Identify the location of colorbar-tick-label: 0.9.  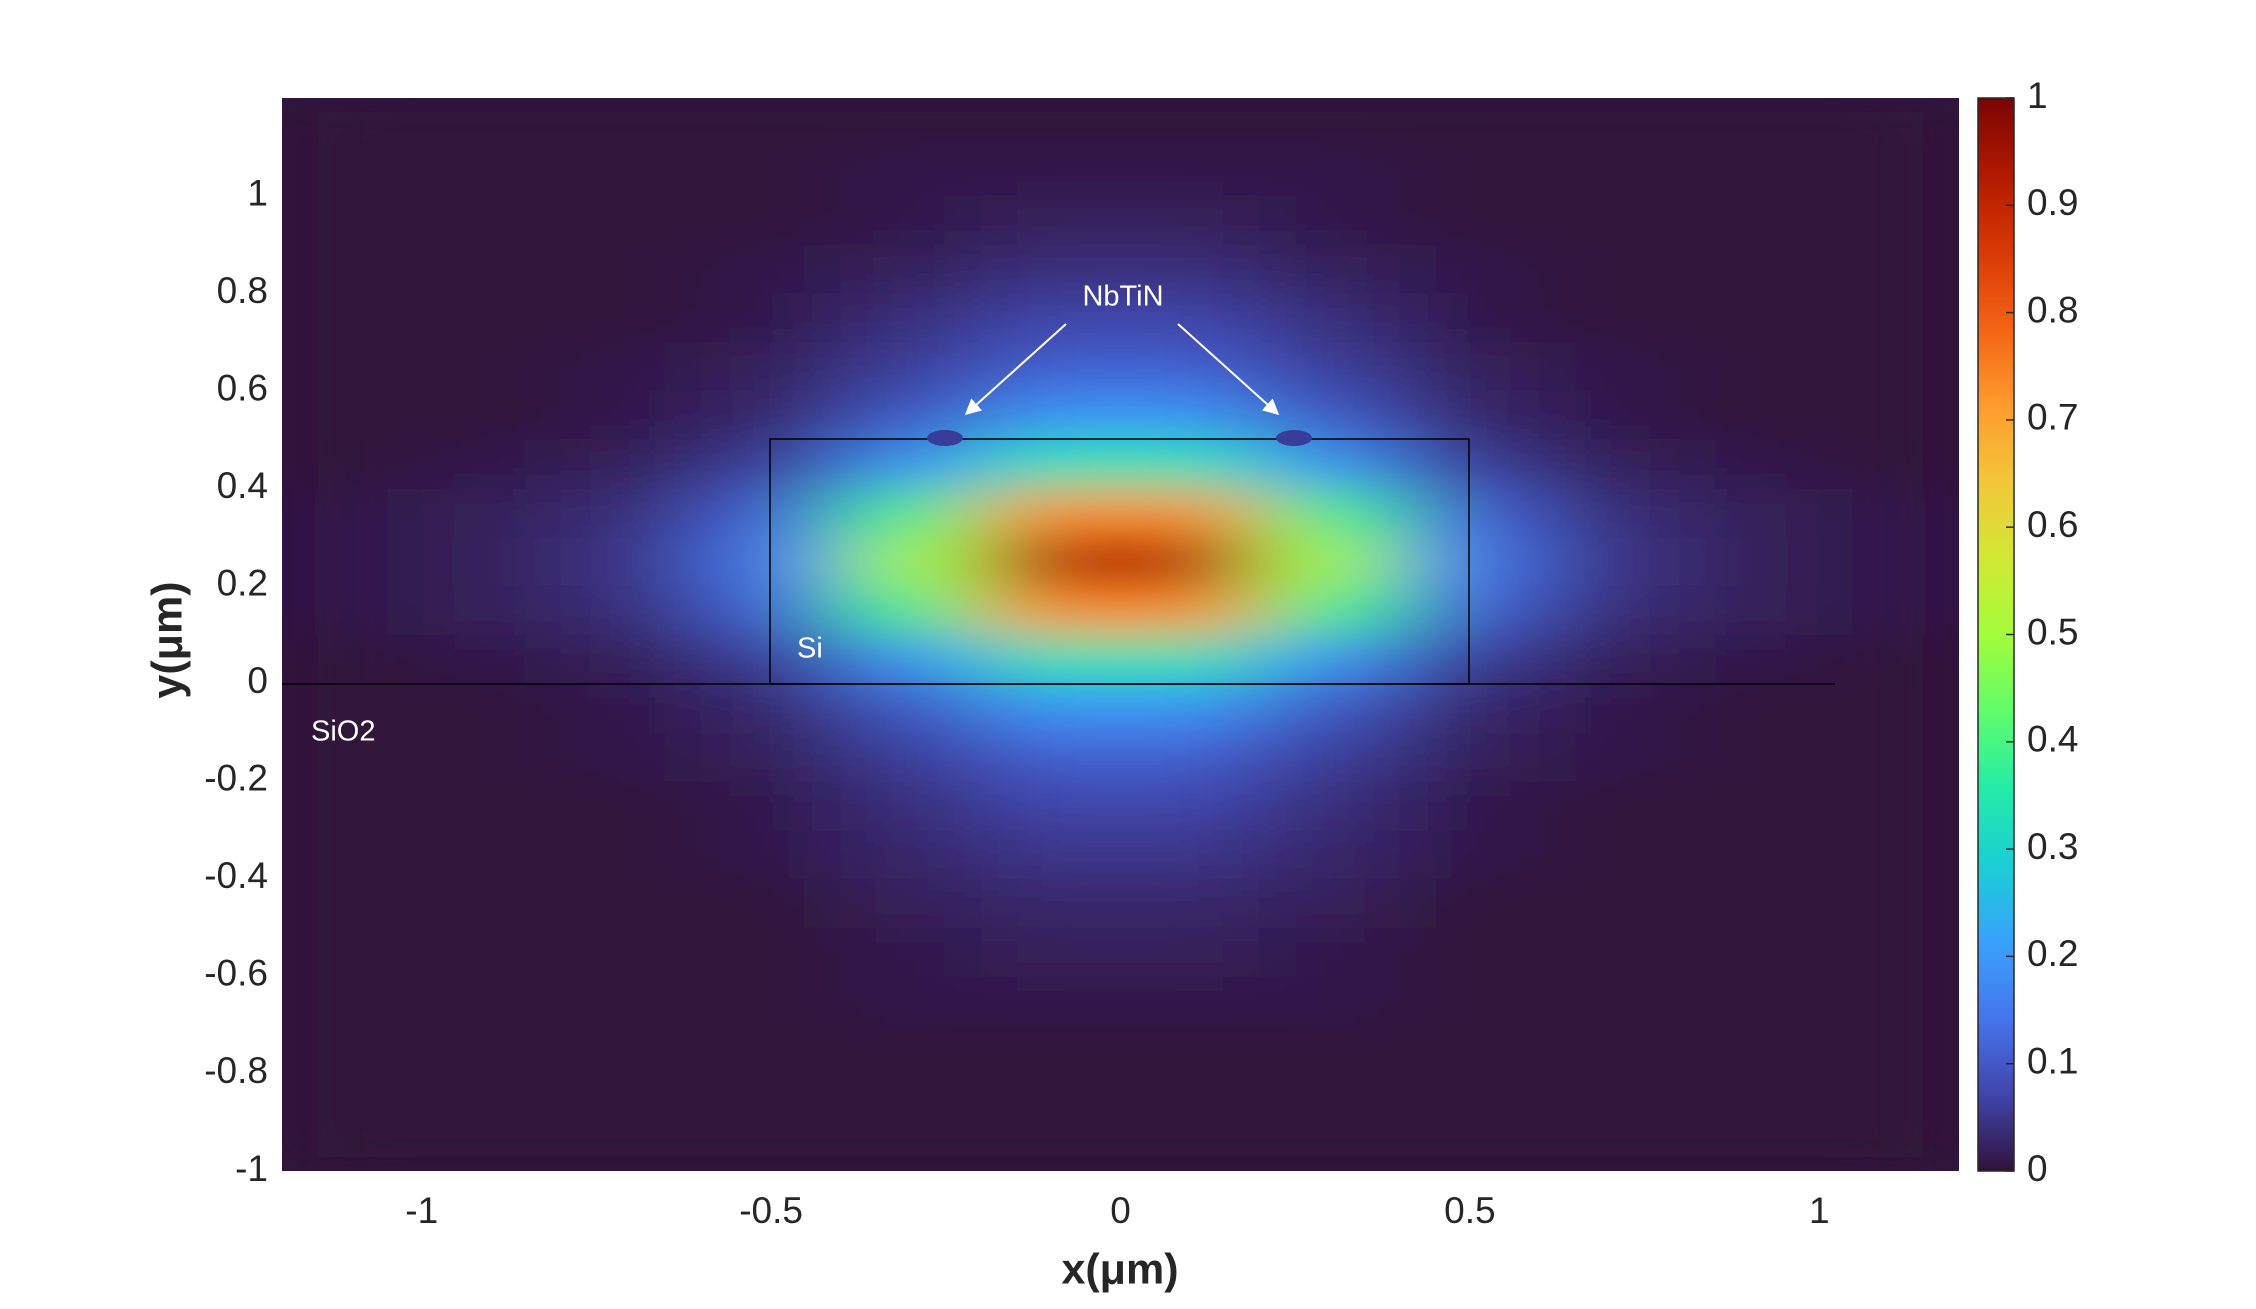
(2052, 202).